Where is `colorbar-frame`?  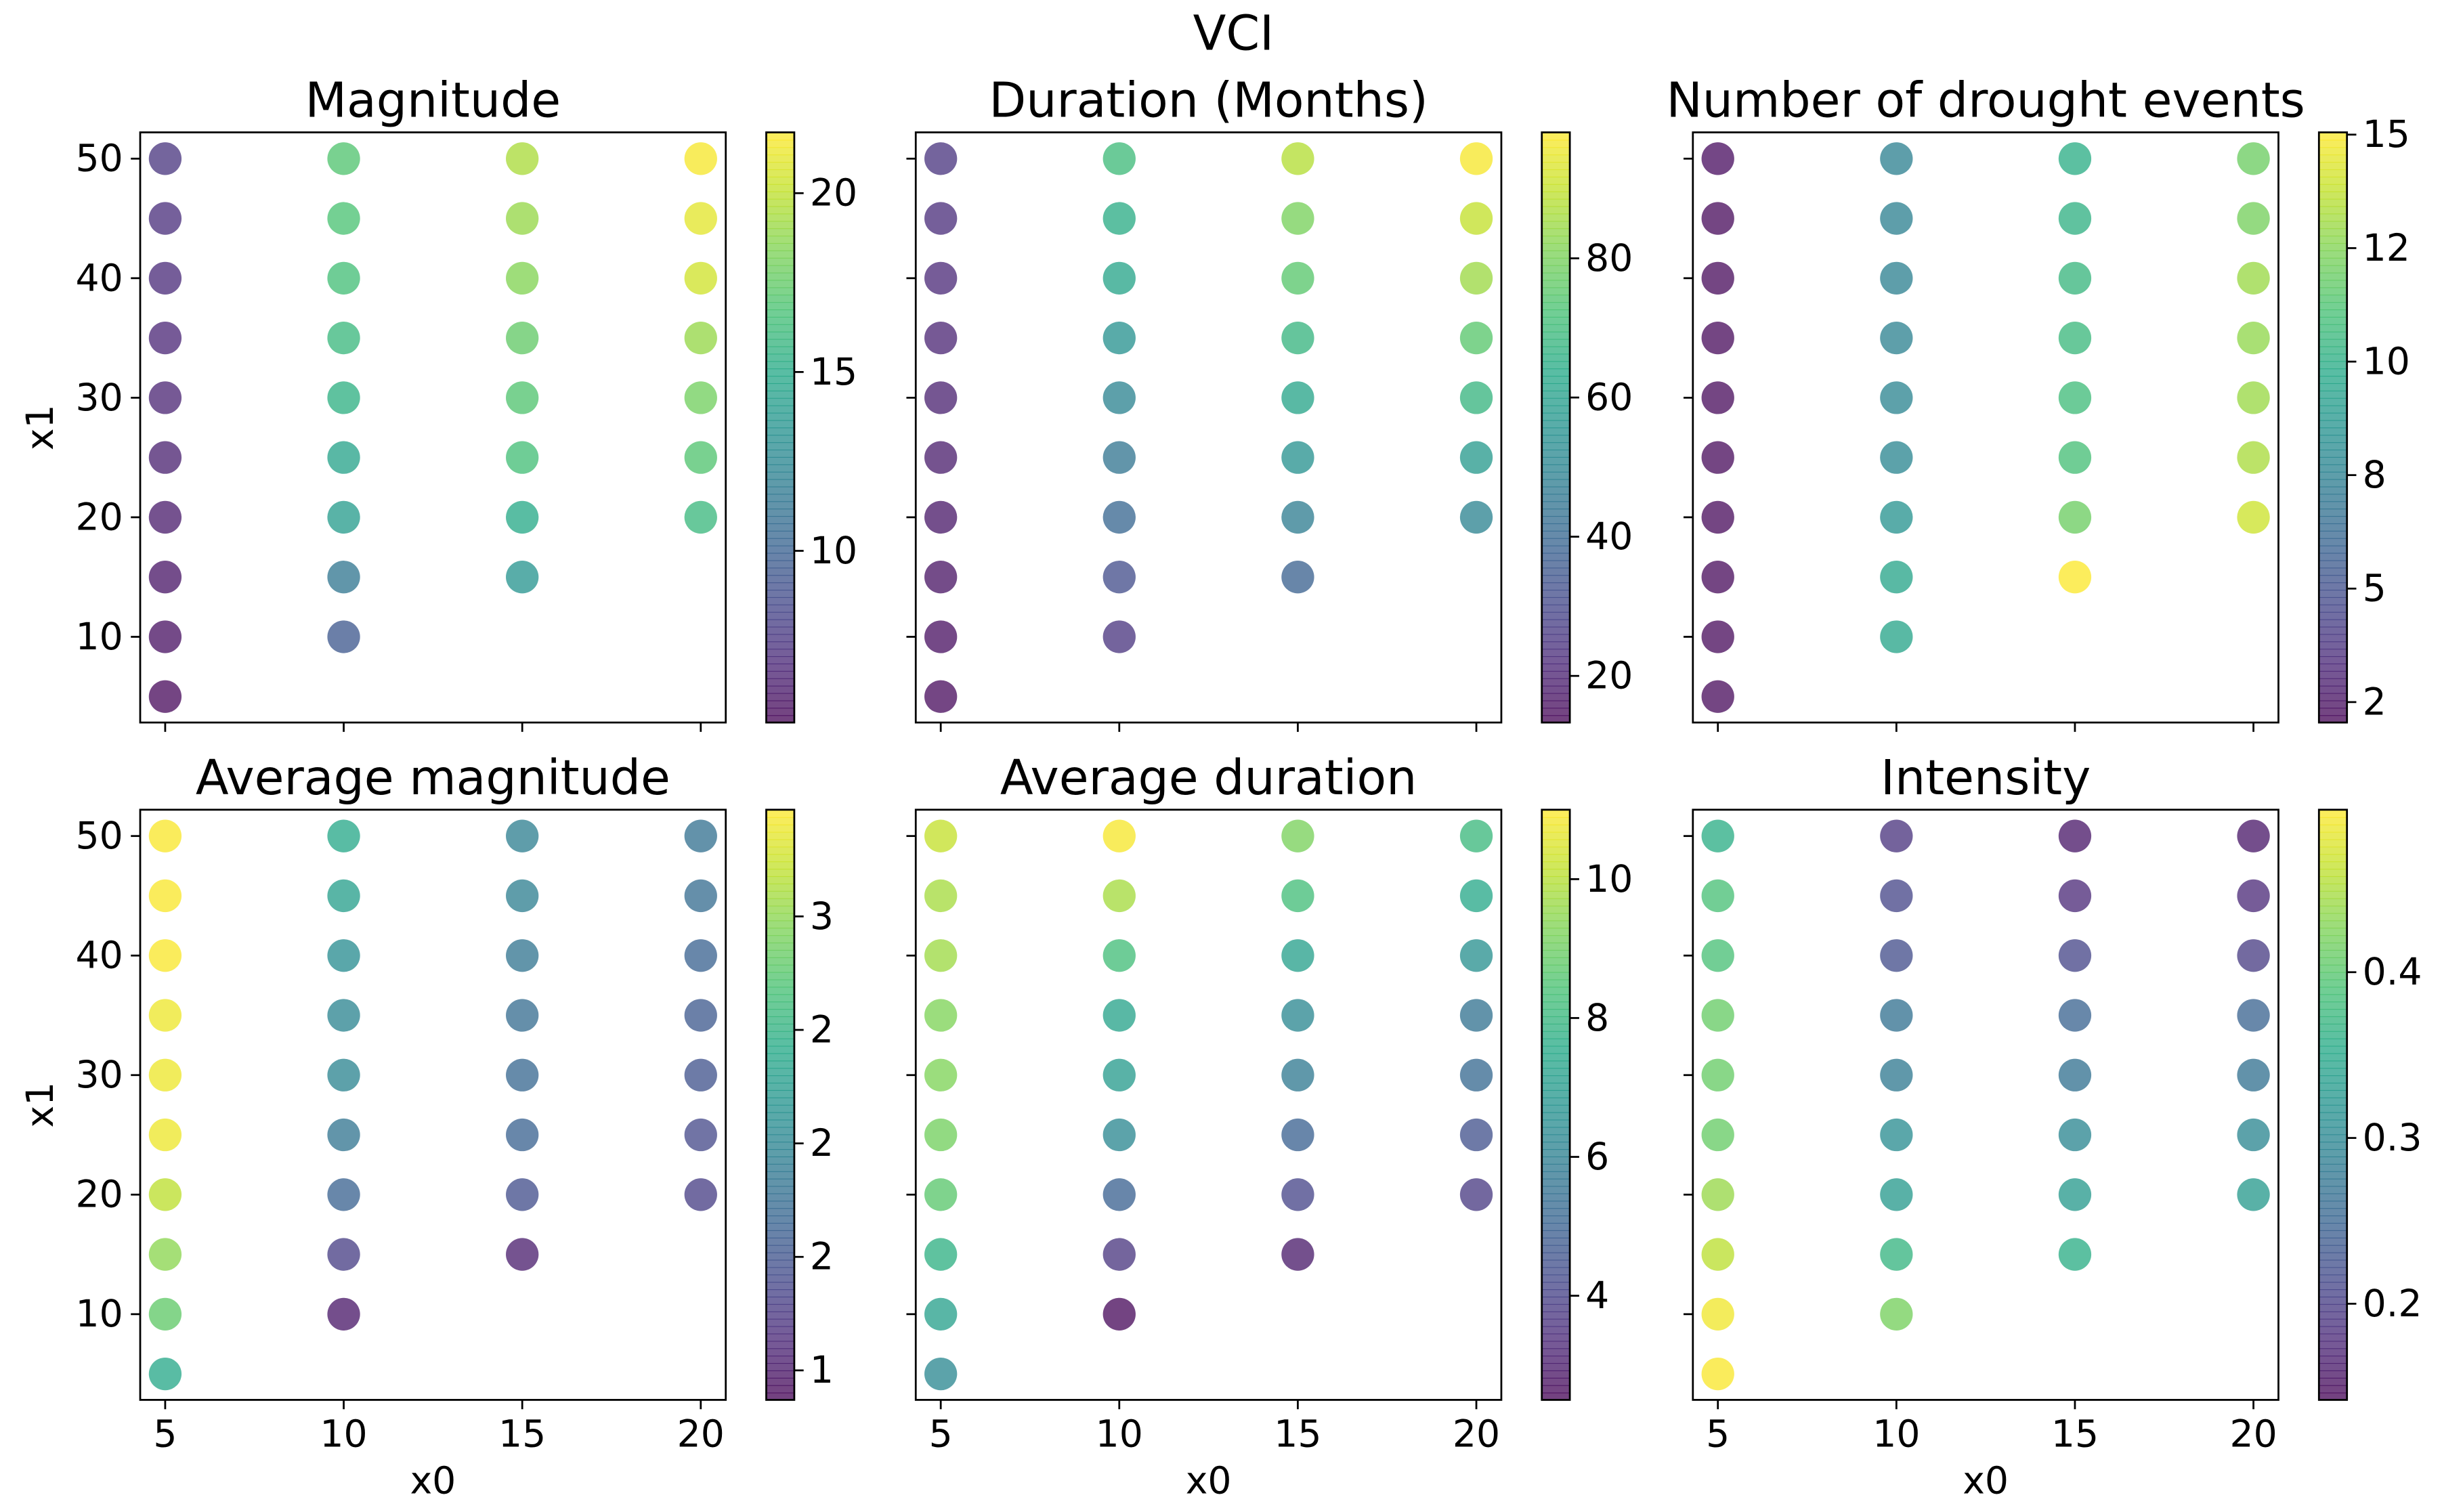 colorbar-frame is located at coordinates (1556, 1104).